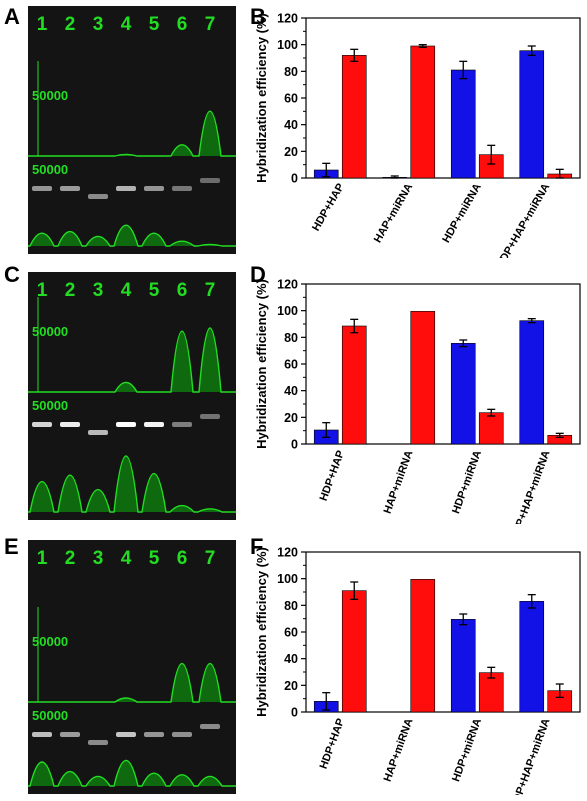 The width and height of the screenshot is (587, 801). I want to click on gel-svg-a: 1 2 3 4 5 6 7 50000 50000, so click(132, 130).